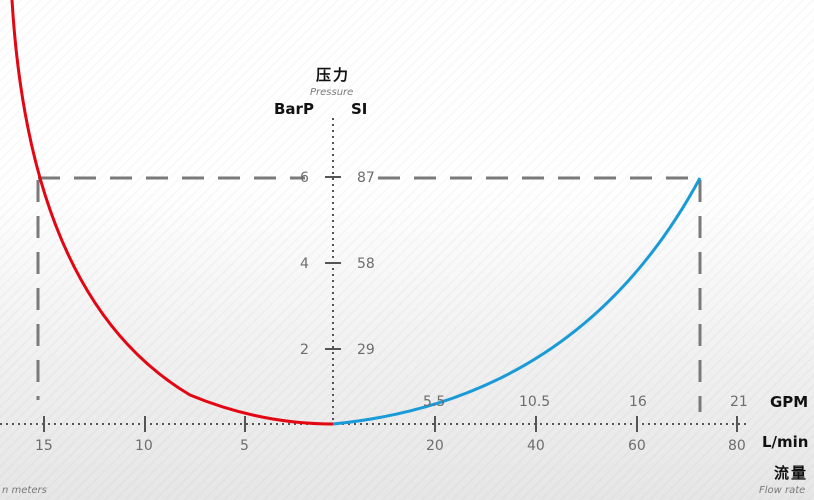  I want to click on bar-tick-label-2: 2, so click(304, 350).